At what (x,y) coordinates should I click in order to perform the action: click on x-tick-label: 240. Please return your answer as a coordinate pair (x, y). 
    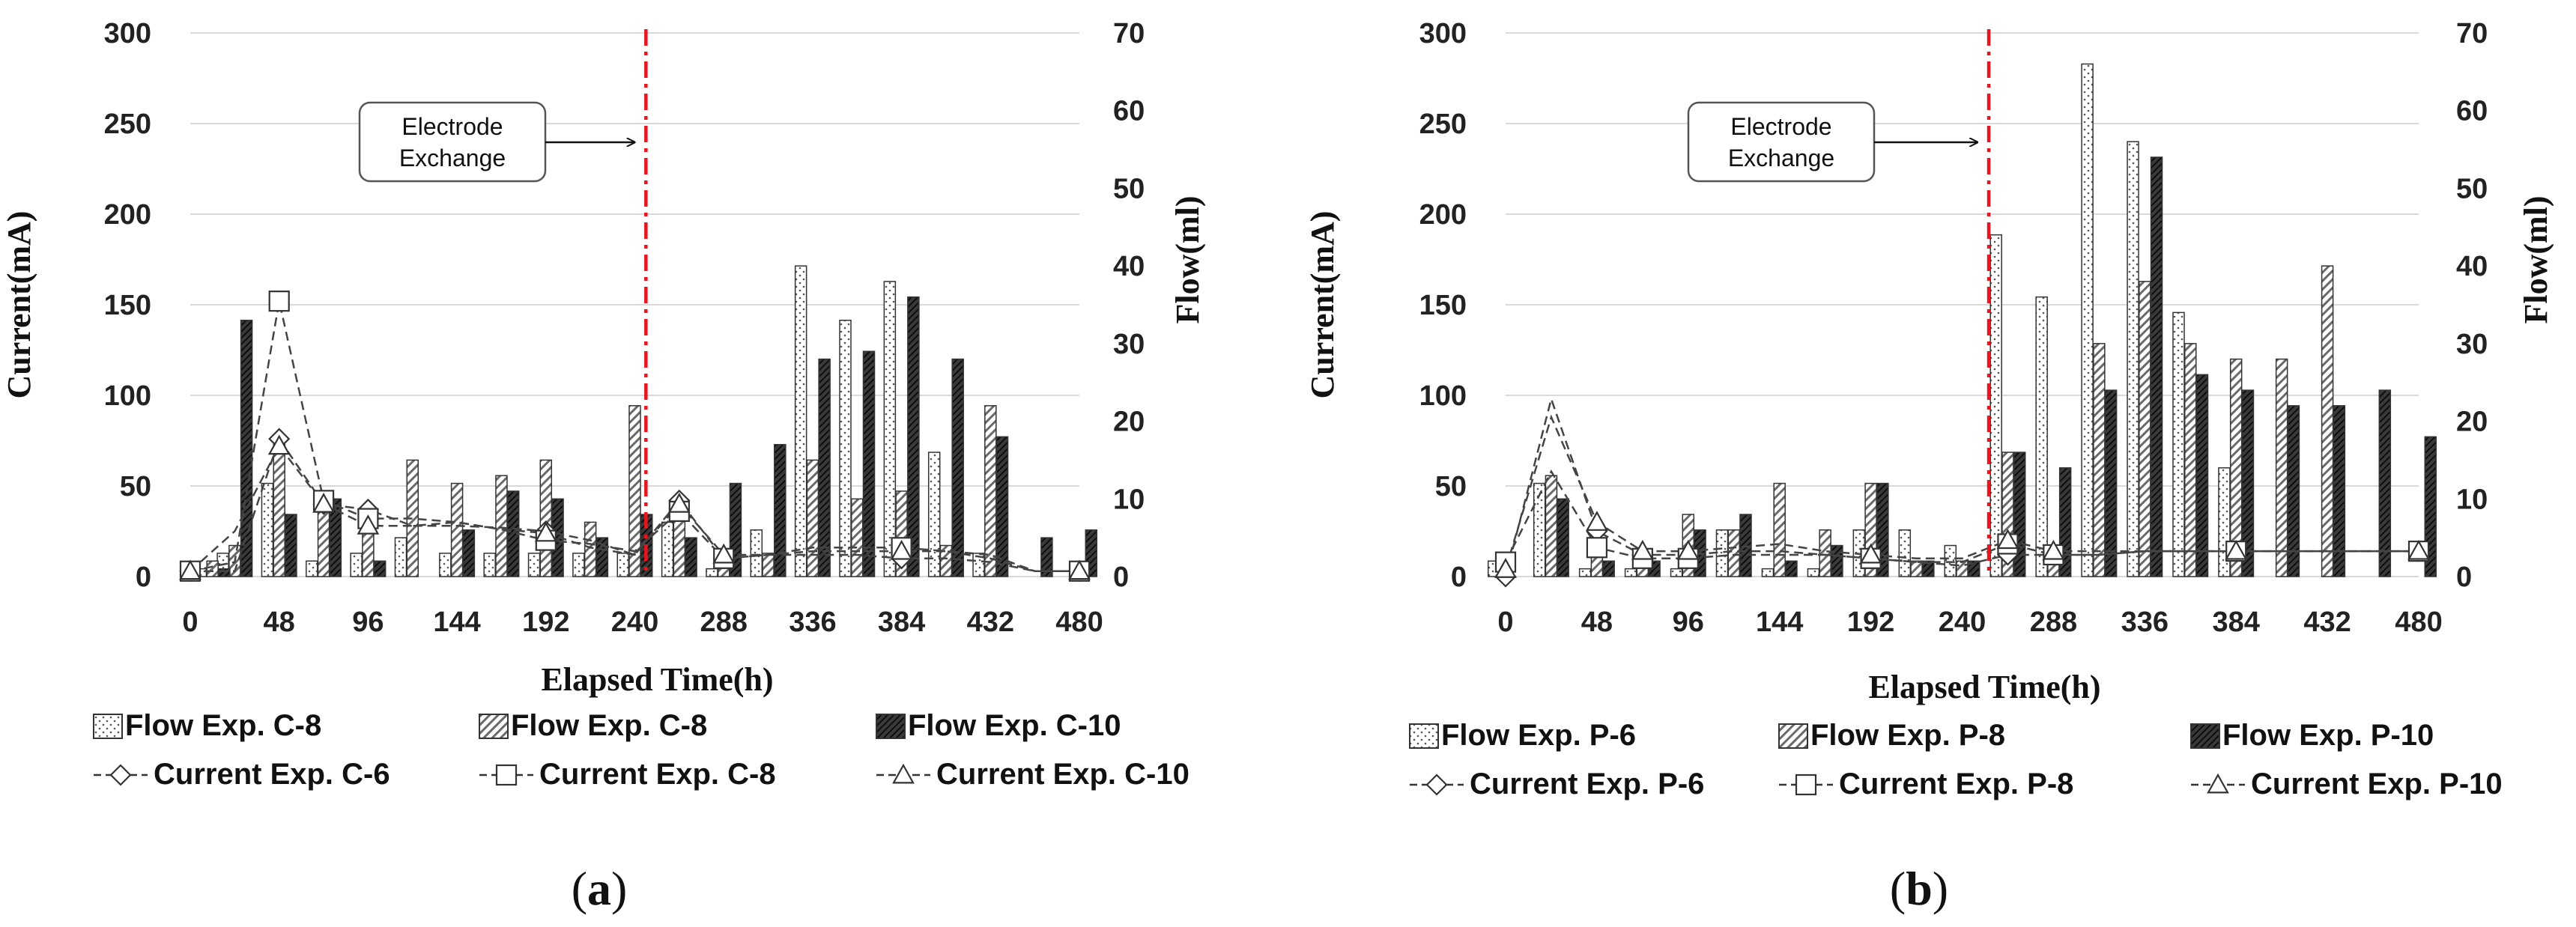
    Looking at the image, I should click on (634, 622).